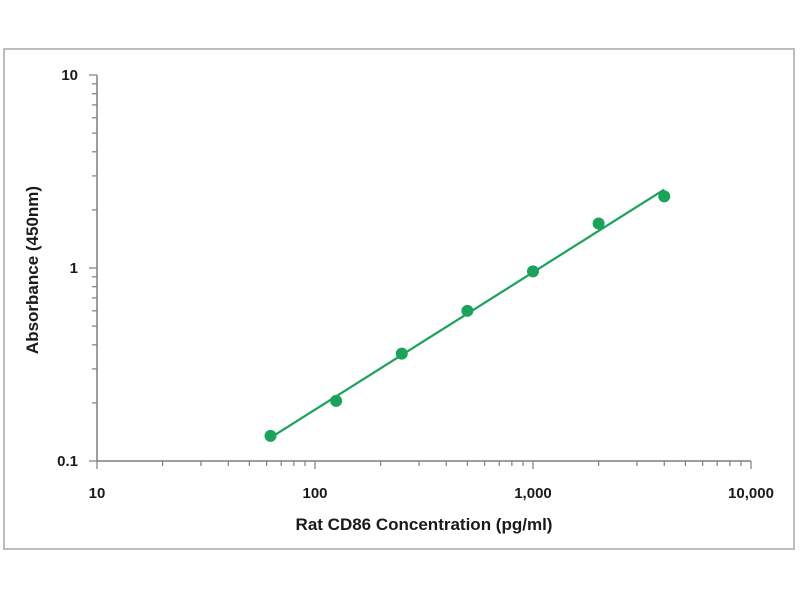 The height and width of the screenshot is (600, 800). Describe the element at coordinates (533, 493) in the screenshot. I see `x-tick-label-2: 1,000` at that location.